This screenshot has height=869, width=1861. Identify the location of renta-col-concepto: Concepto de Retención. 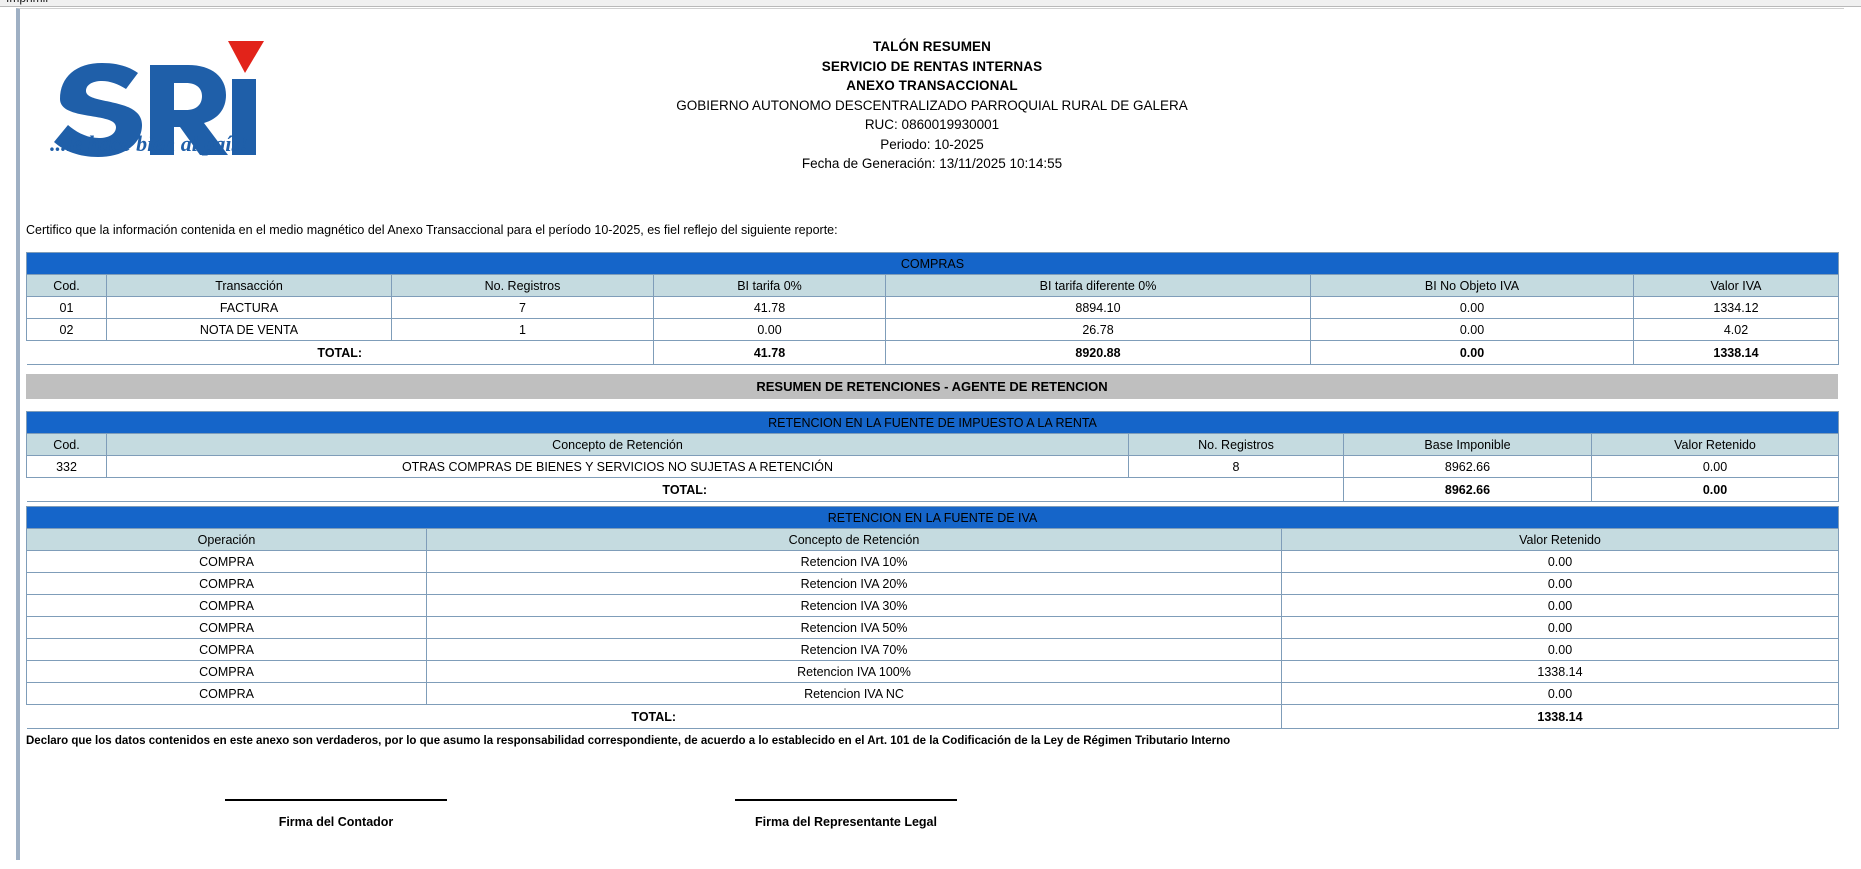
(617, 444).